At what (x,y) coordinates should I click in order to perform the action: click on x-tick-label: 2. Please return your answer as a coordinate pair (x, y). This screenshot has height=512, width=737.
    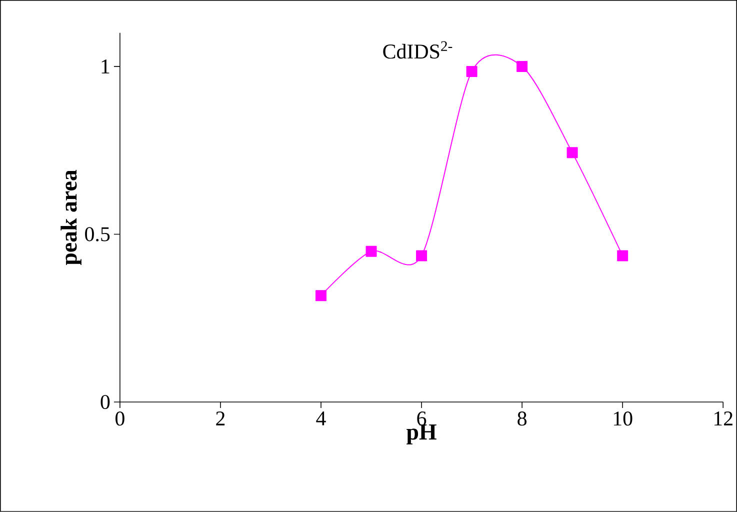
    Looking at the image, I should click on (220, 419).